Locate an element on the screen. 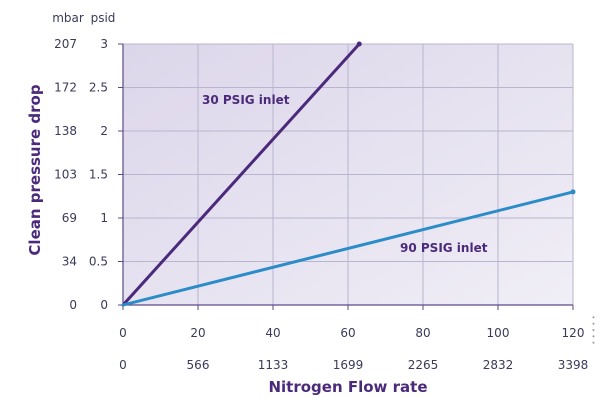 This screenshot has height=398, width=601. y-tick-label-mbar: 103 is located at coordinates (65, 175).